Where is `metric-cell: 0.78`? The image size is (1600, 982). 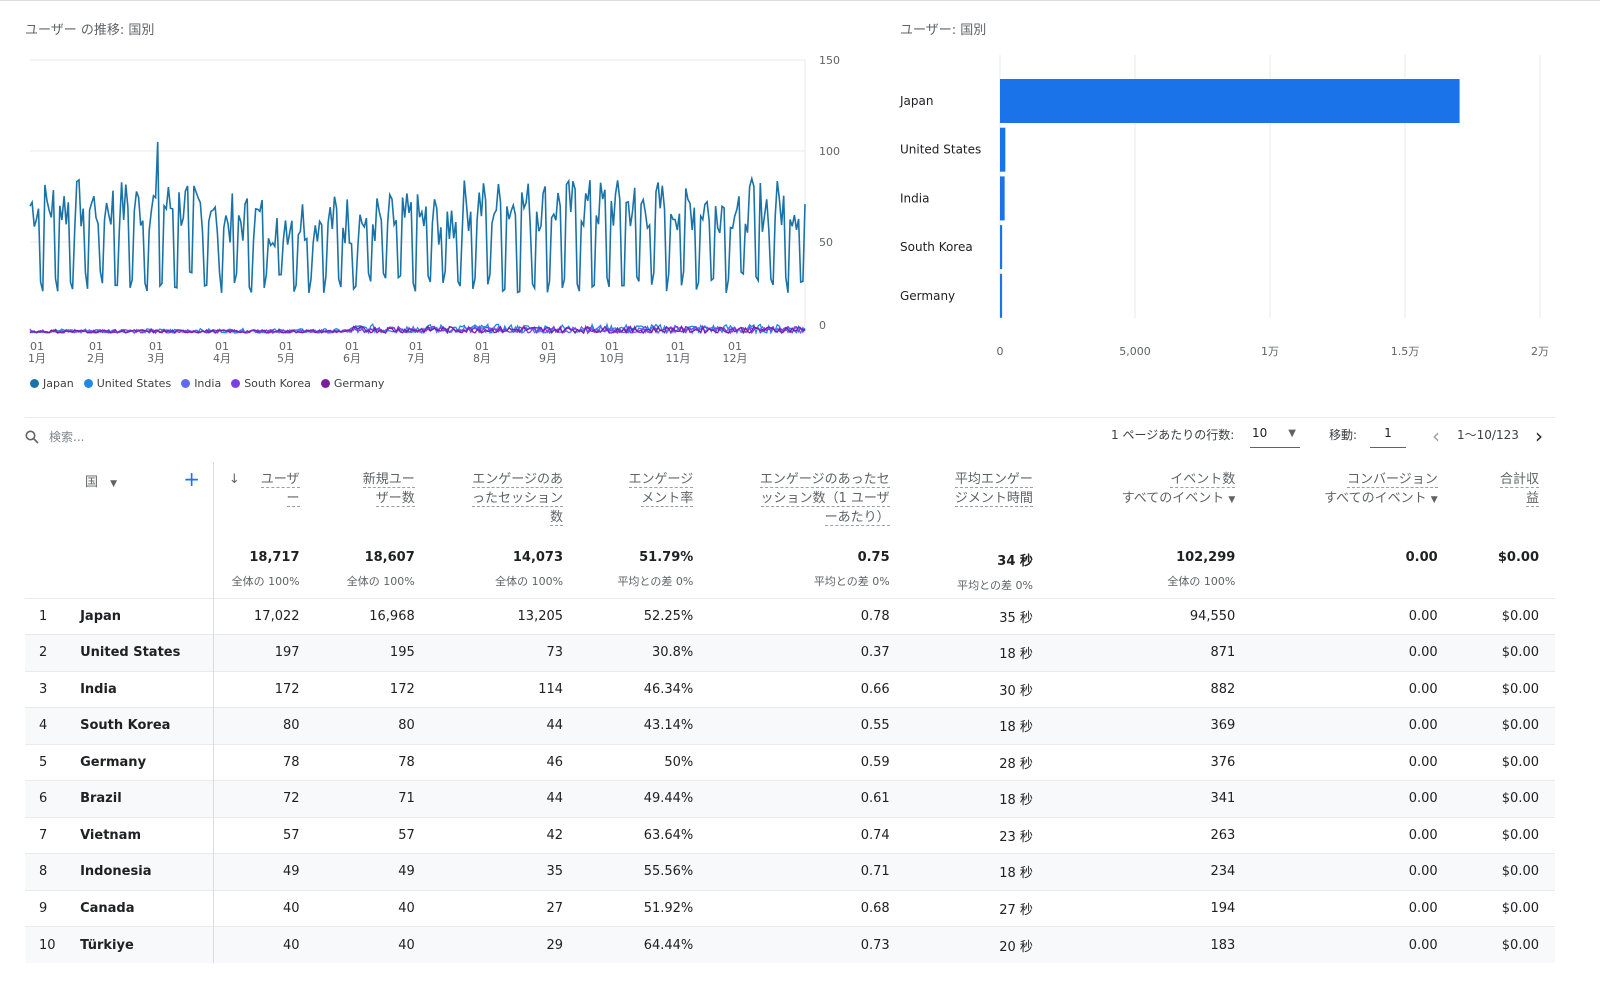
metric-cell: 0.78 is located at coordinates (807, 616).